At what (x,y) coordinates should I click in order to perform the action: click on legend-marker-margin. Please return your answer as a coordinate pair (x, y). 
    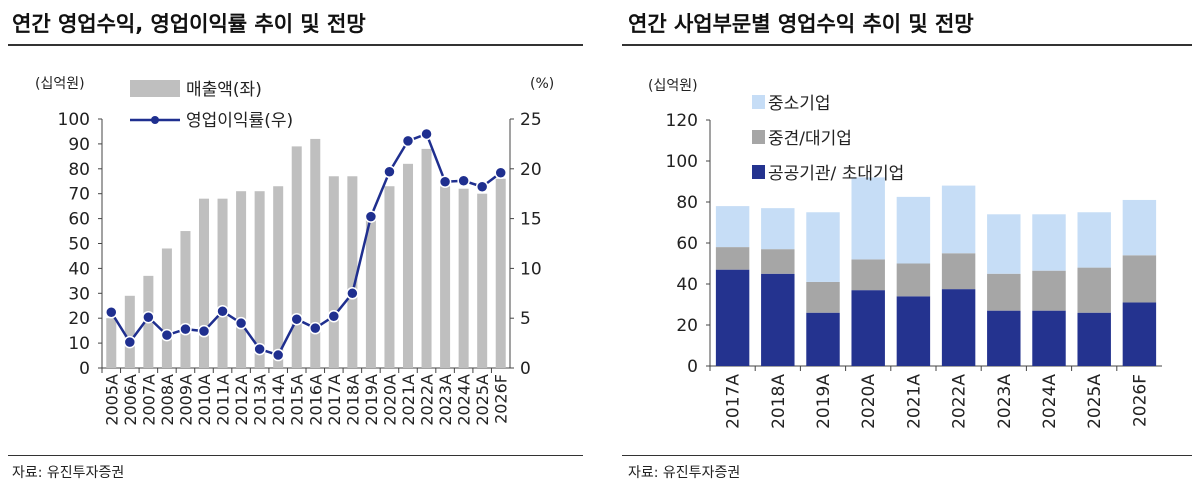
    Looking at the image, I should click on (155, 120).